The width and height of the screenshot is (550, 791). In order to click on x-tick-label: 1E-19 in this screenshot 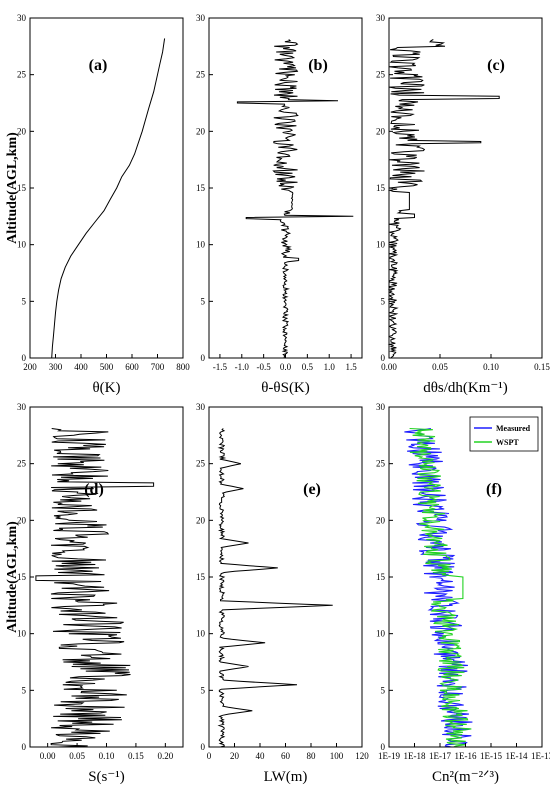, I will do `click(389, 756)`.